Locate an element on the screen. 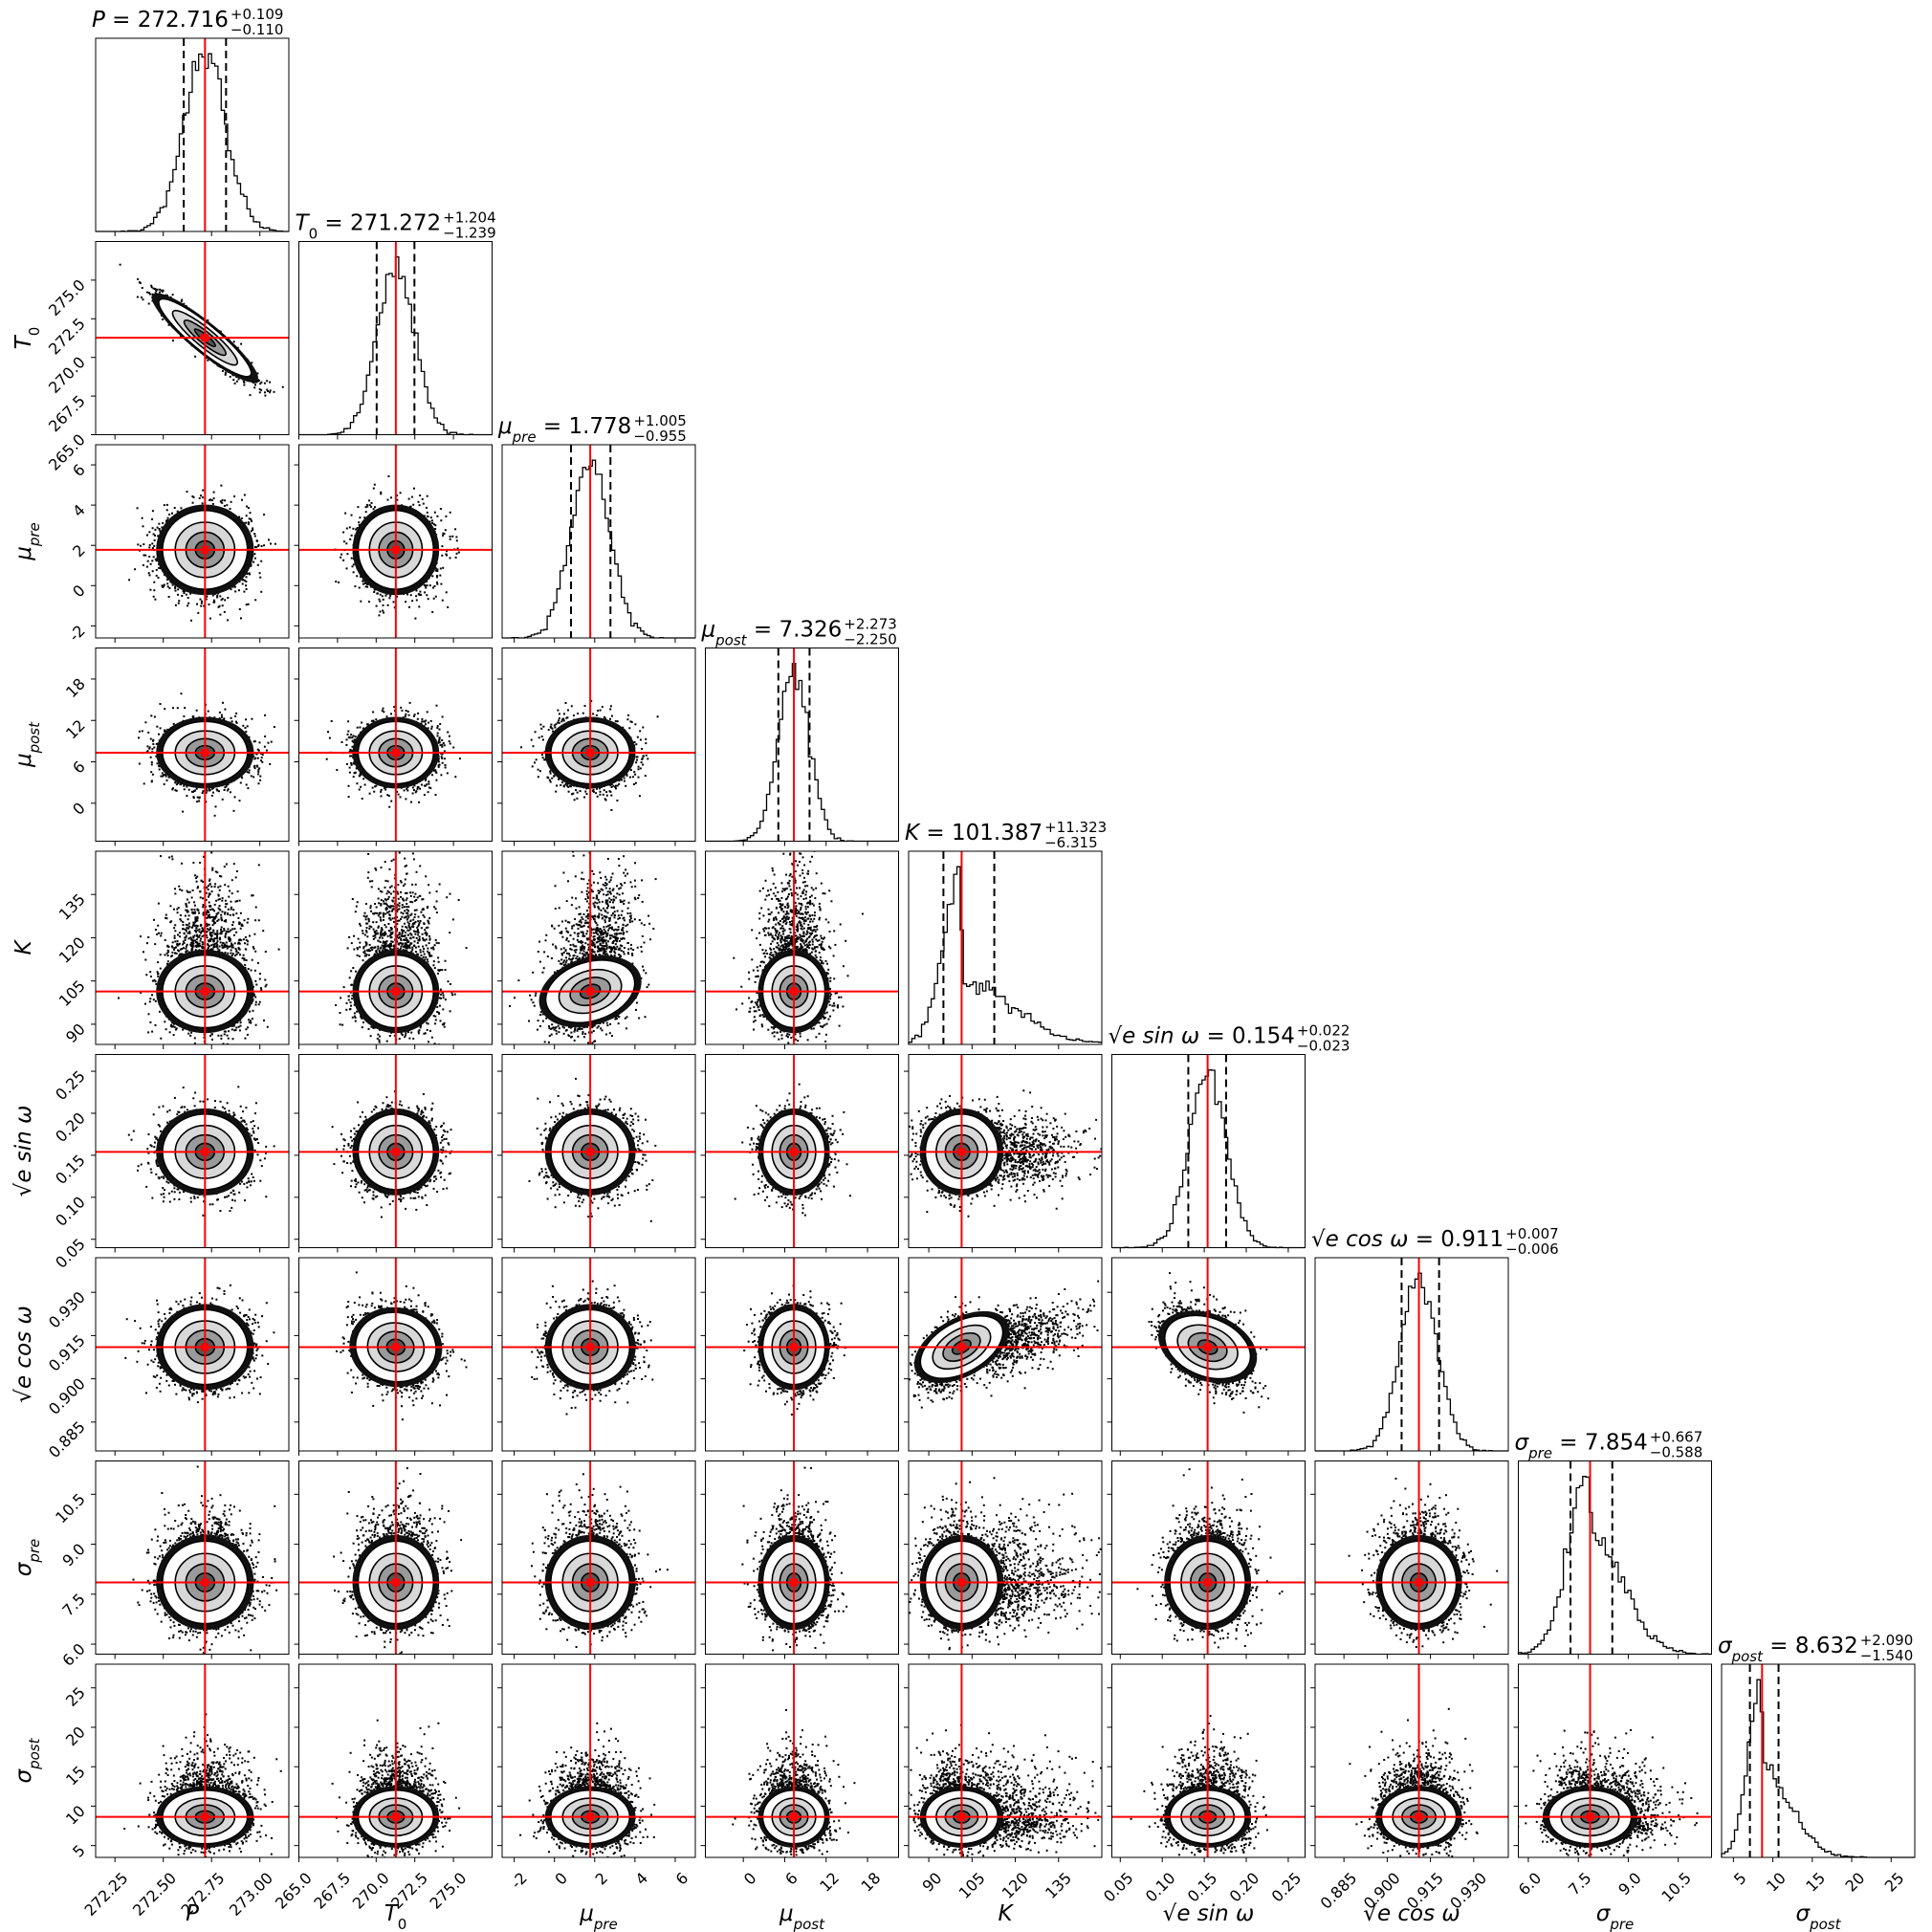 The image size is (1932, 1932). x-tick-label: 2 is located at coordinates (601, 1879).